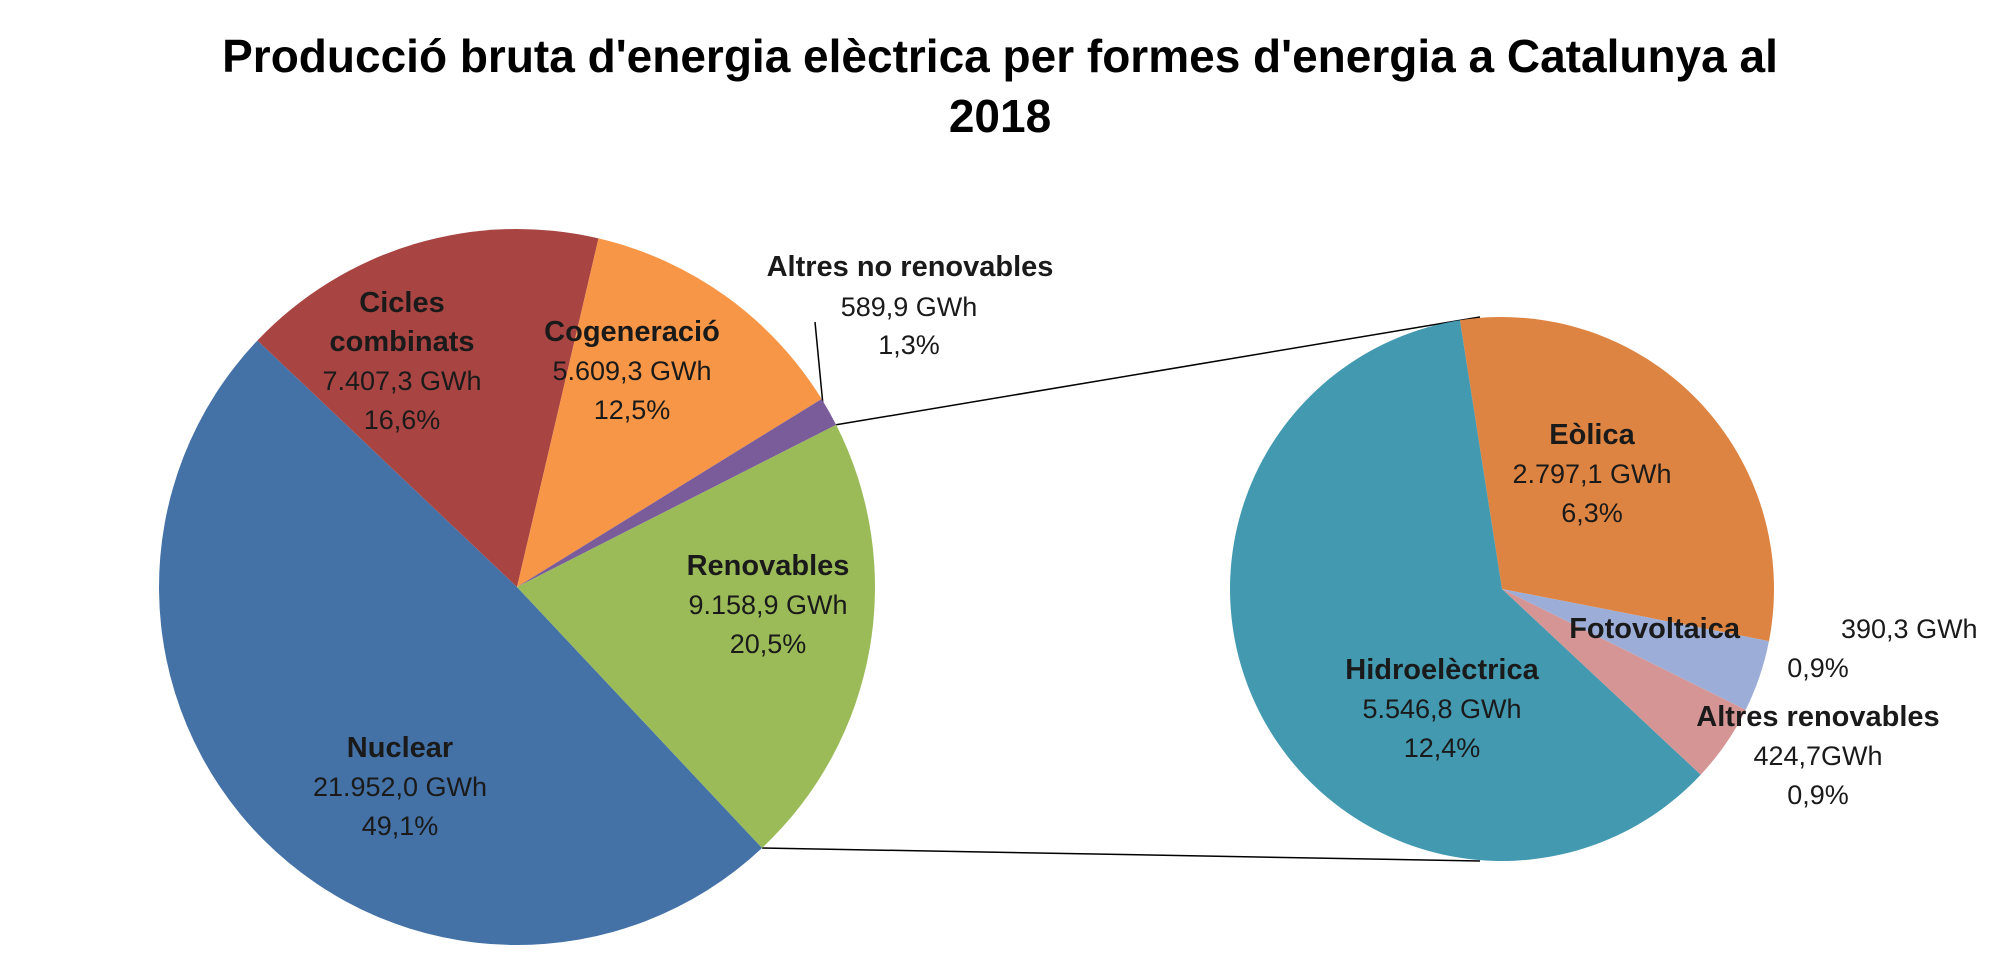 The width and height of the screenshot is (2000, 964). What do you see at coordinates (1592, 513) in the screenshot?
I see `label-eolica-percent-label: 6,3%` at bounding box center [1592, 513].